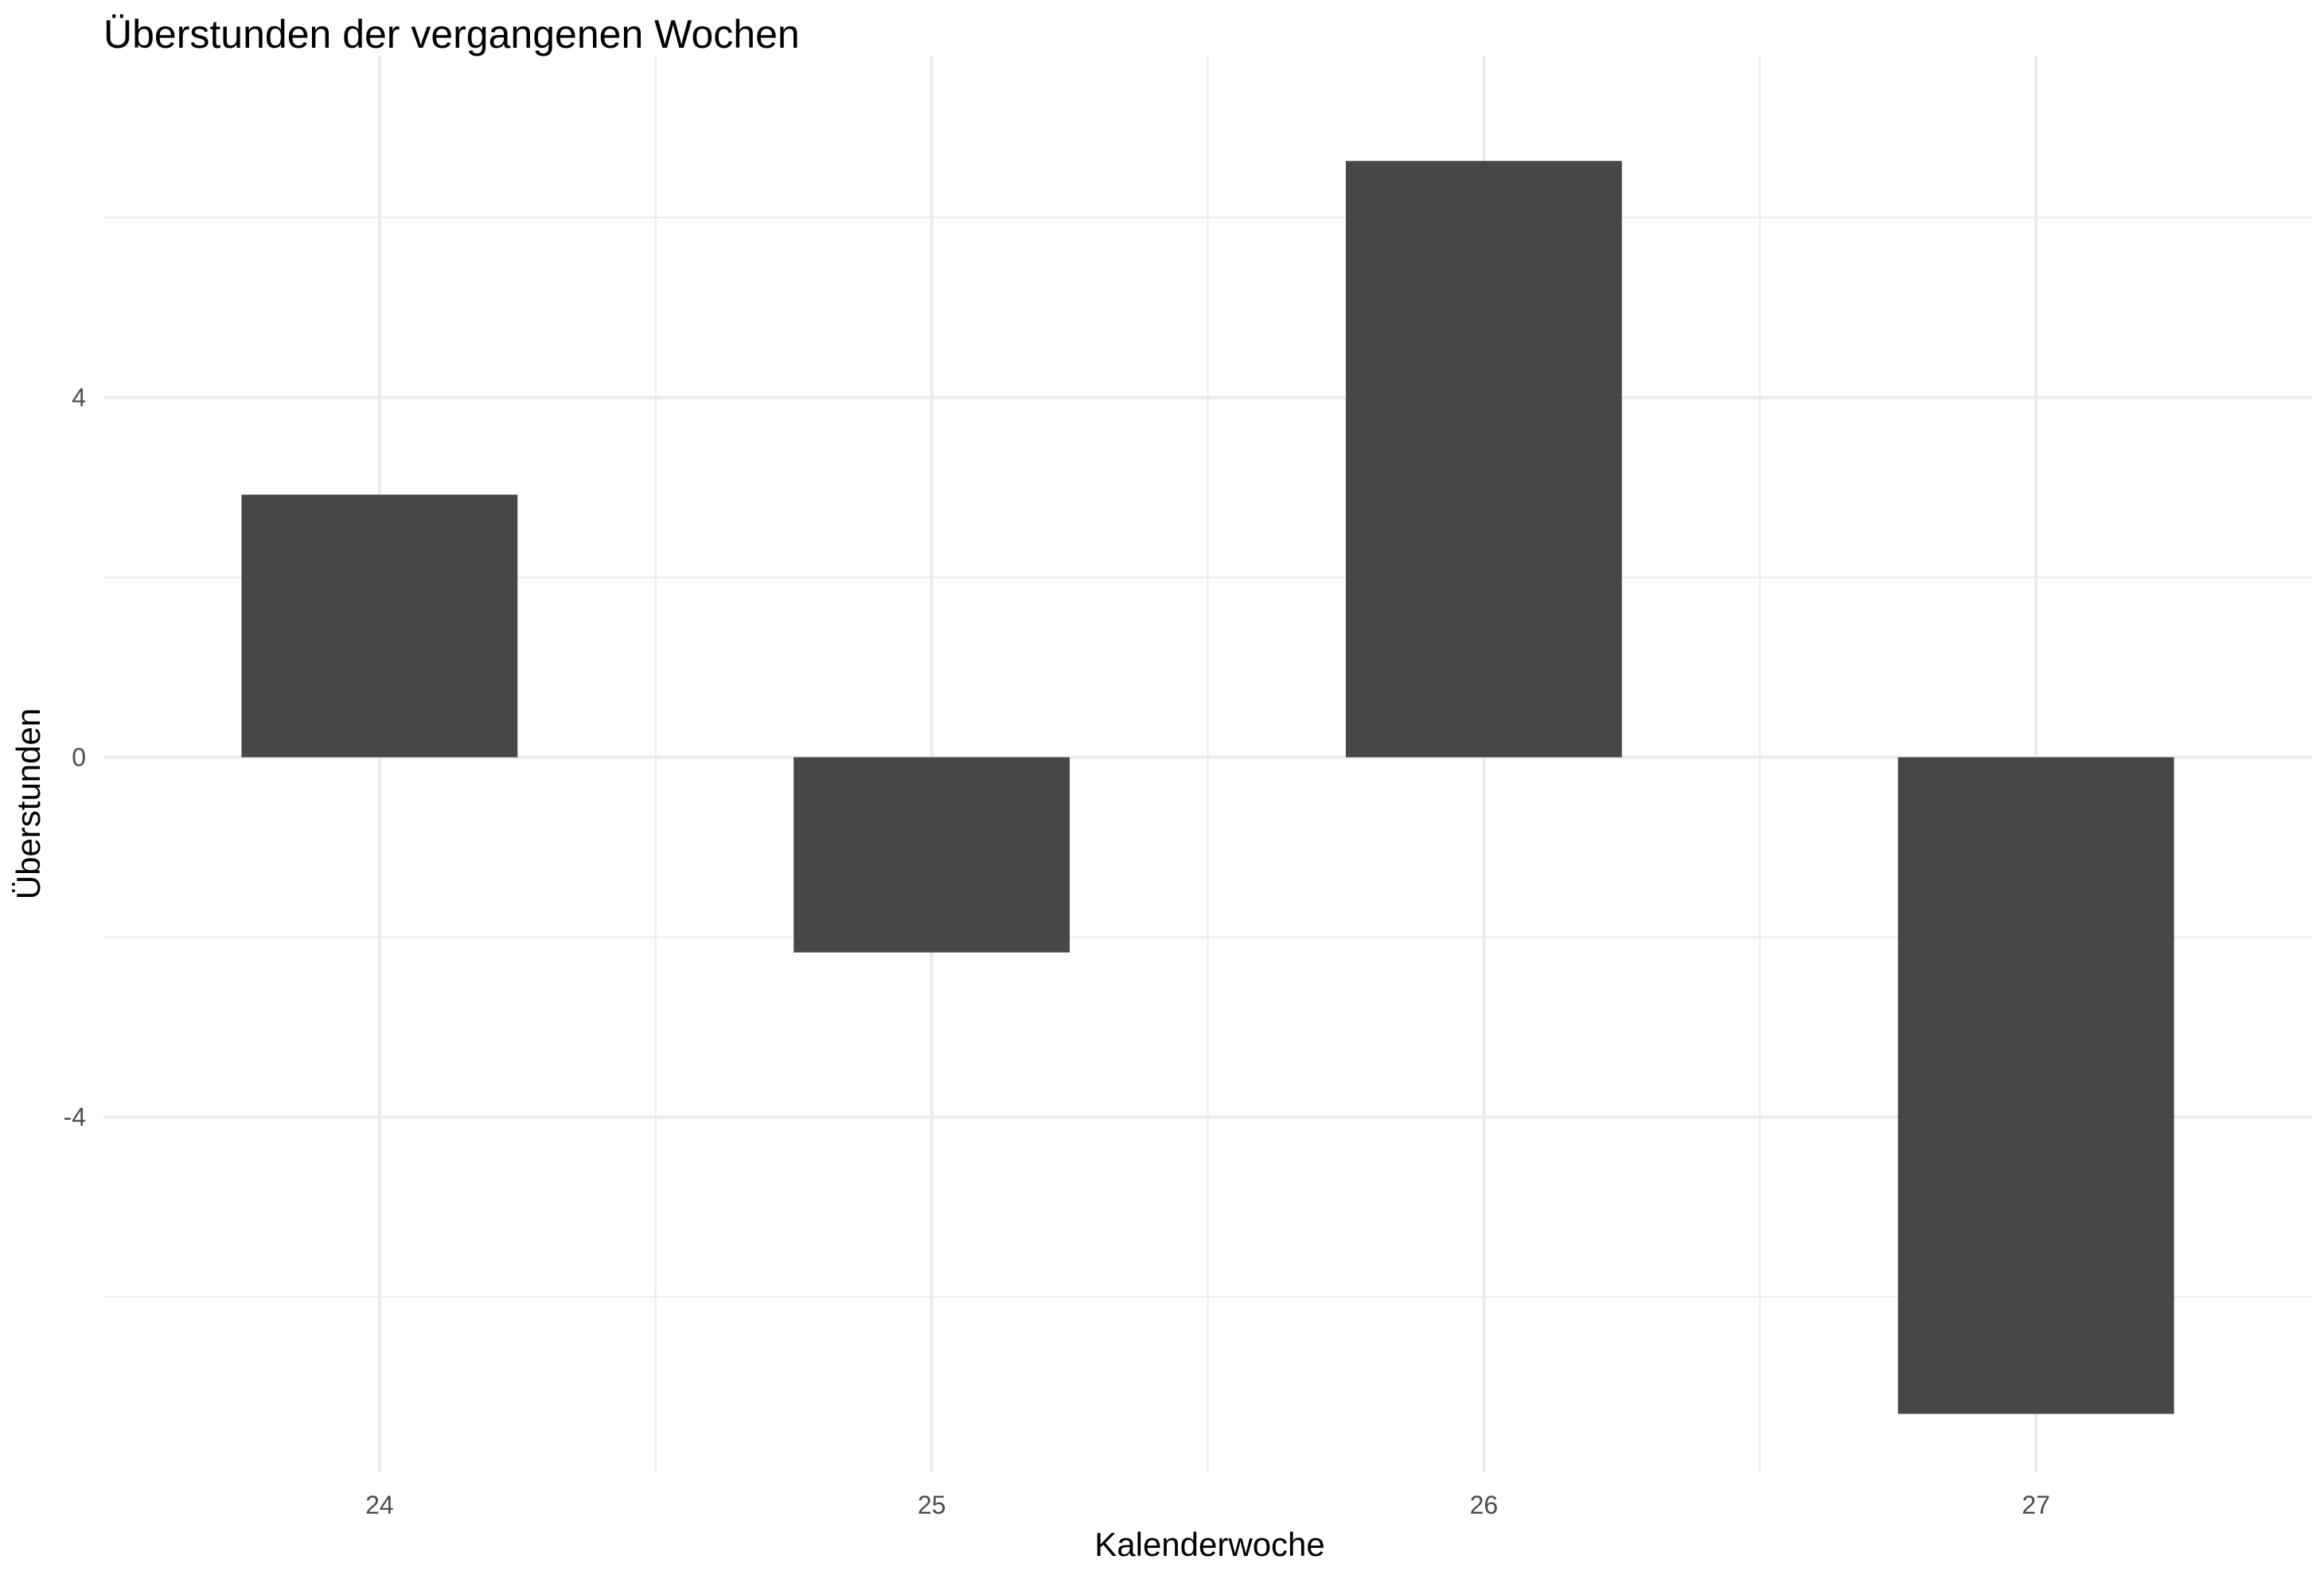 The height and width of the screenshot is (1575, 2324). What do you see at coordinates (1207, 1505) in the screenshot?
I see `x-axis-ticks: 24 25 26 27` at bounding box center [1207, 1505].